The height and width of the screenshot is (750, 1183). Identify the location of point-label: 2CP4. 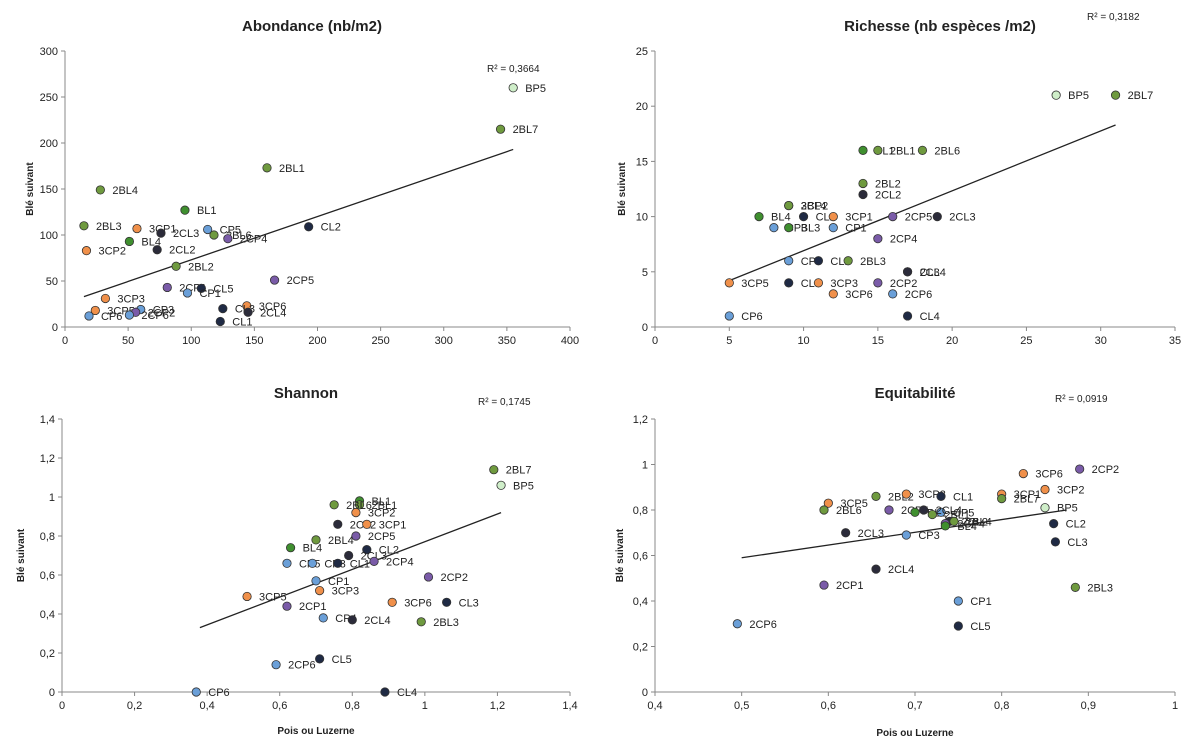
(400, 562).